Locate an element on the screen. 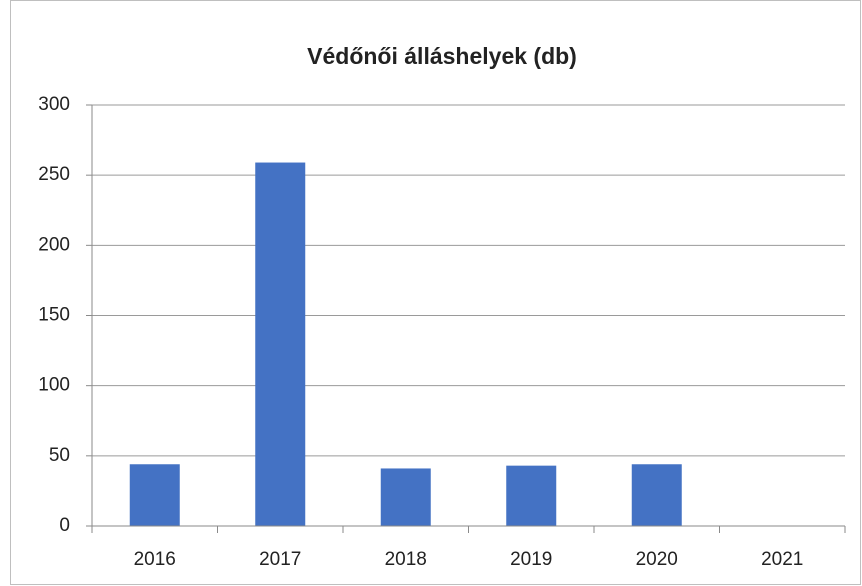  x-tick-label: 2016 is located at coordinates (155, 559).